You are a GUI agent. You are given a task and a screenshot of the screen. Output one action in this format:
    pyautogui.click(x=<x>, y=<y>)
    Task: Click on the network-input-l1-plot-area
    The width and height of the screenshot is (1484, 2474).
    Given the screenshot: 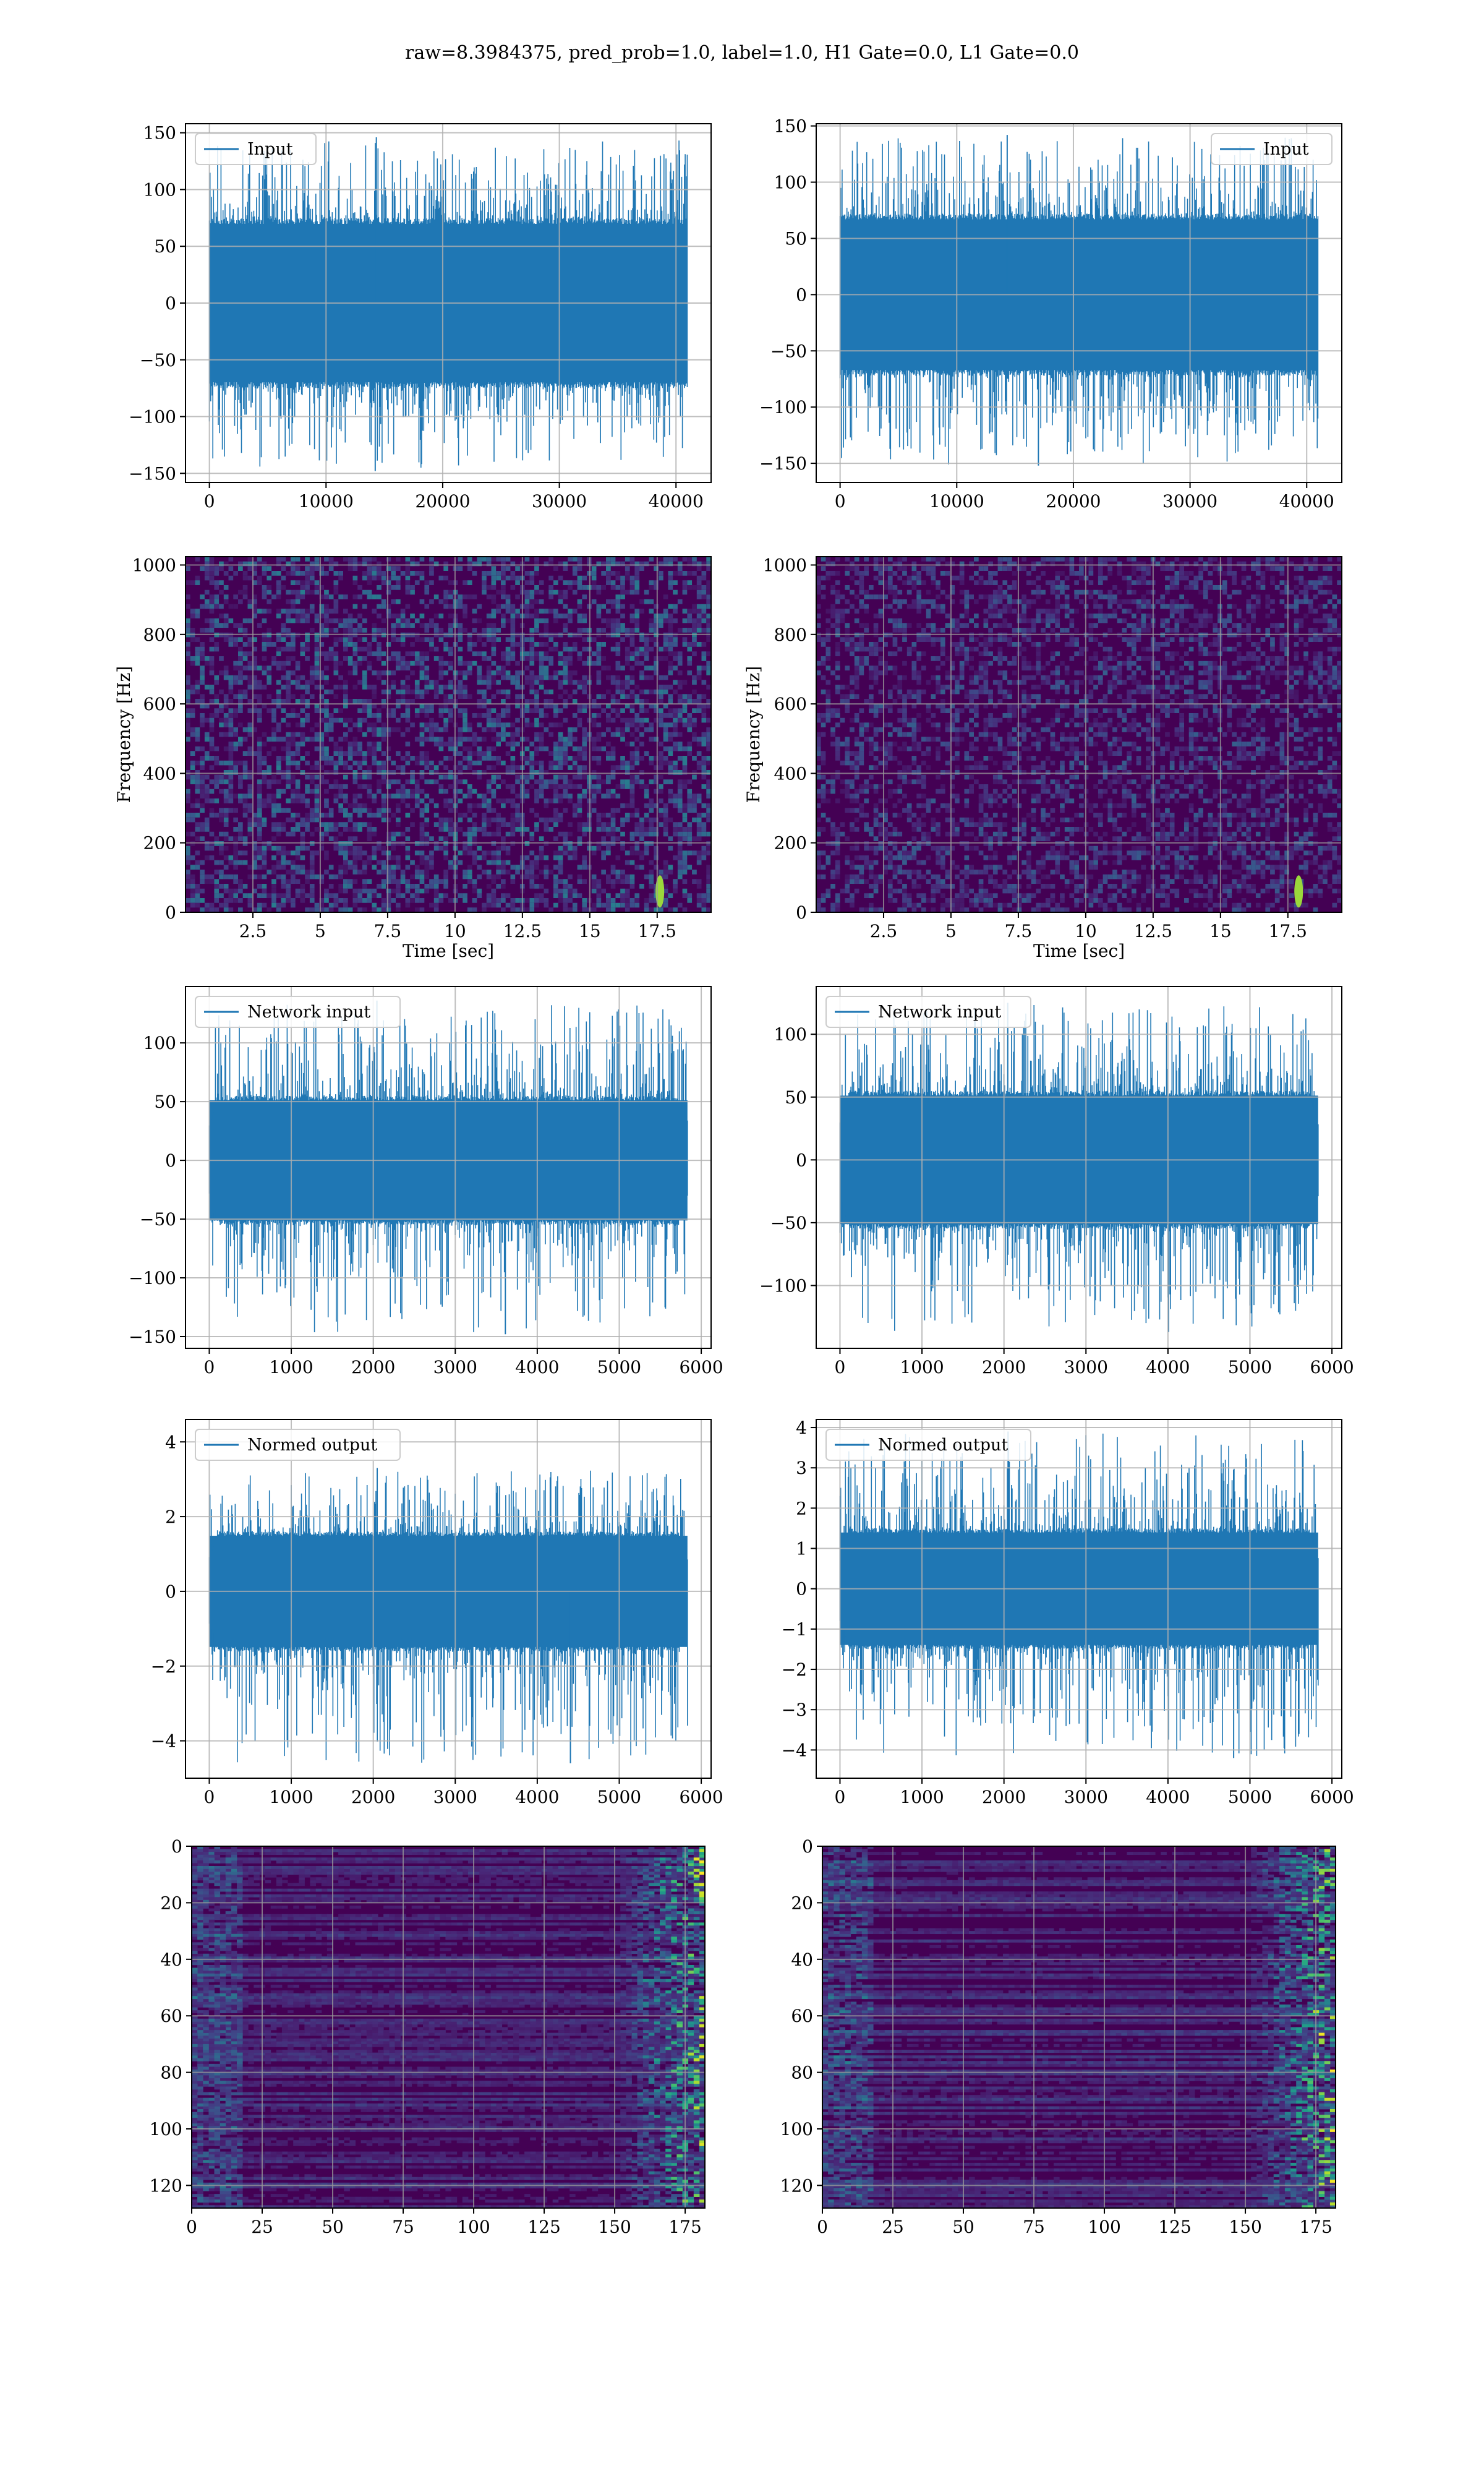 What is the action you would take?
    pyautogui.click(x=1079, y=1167)
    